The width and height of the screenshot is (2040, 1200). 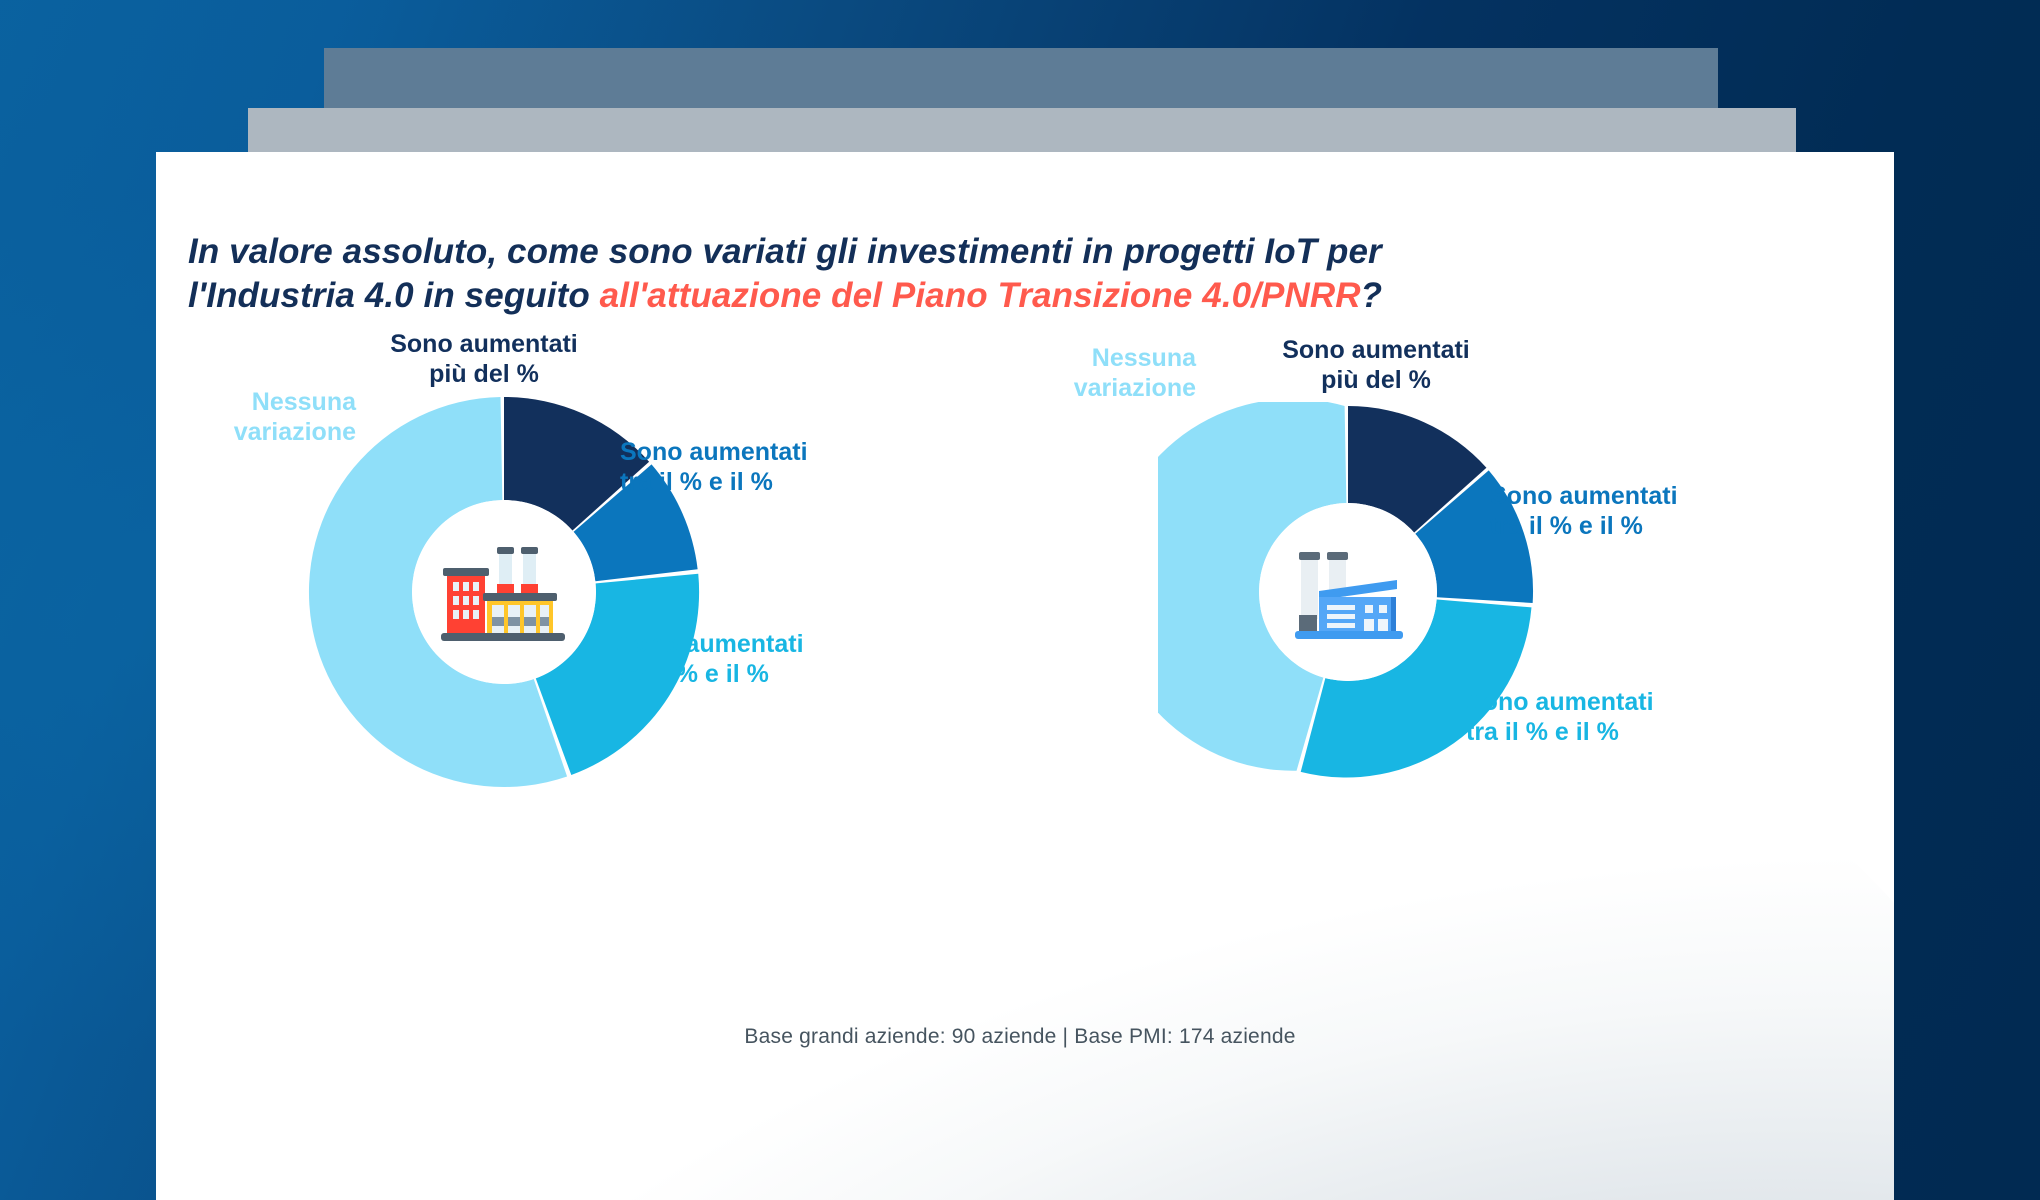 What do you see at coordinates (1584, 511) in the screenshot?
I see `label-pmi-aumentati-blu: Sono aumentati tra il % e il %` at bounding box center [1584, 511].